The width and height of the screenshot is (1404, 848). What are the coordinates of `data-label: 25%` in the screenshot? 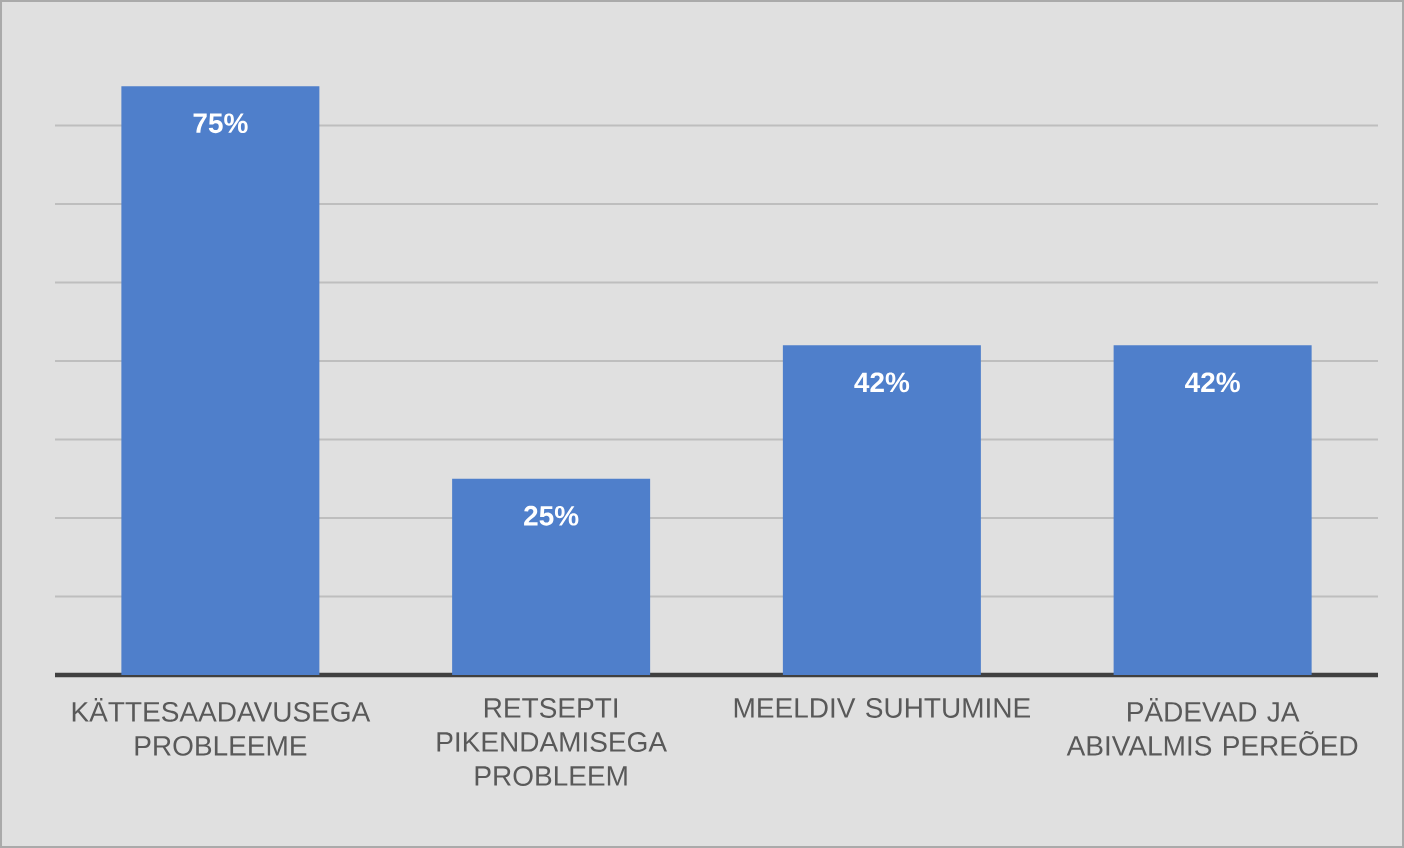 It's located at (551, 515).